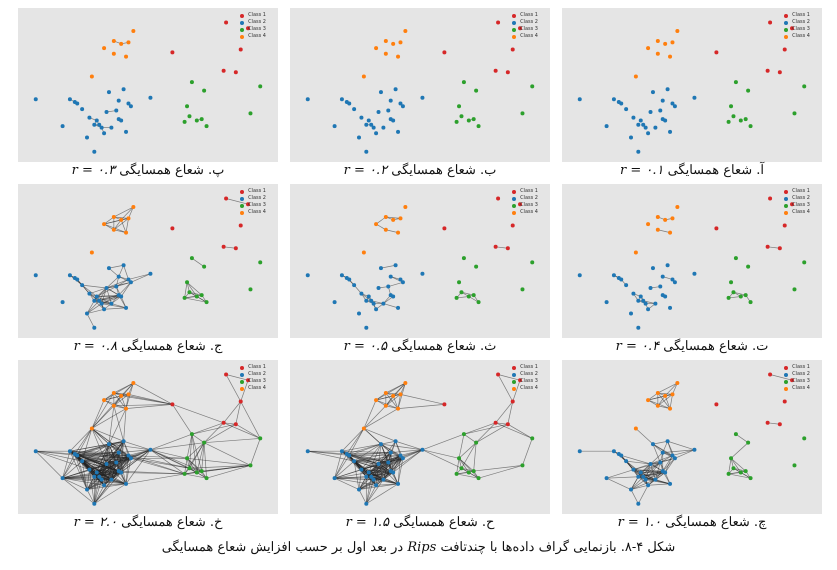 This screenshot has height=570, width=837. I want to click on legend-label: Class 4, so click(257, 212).